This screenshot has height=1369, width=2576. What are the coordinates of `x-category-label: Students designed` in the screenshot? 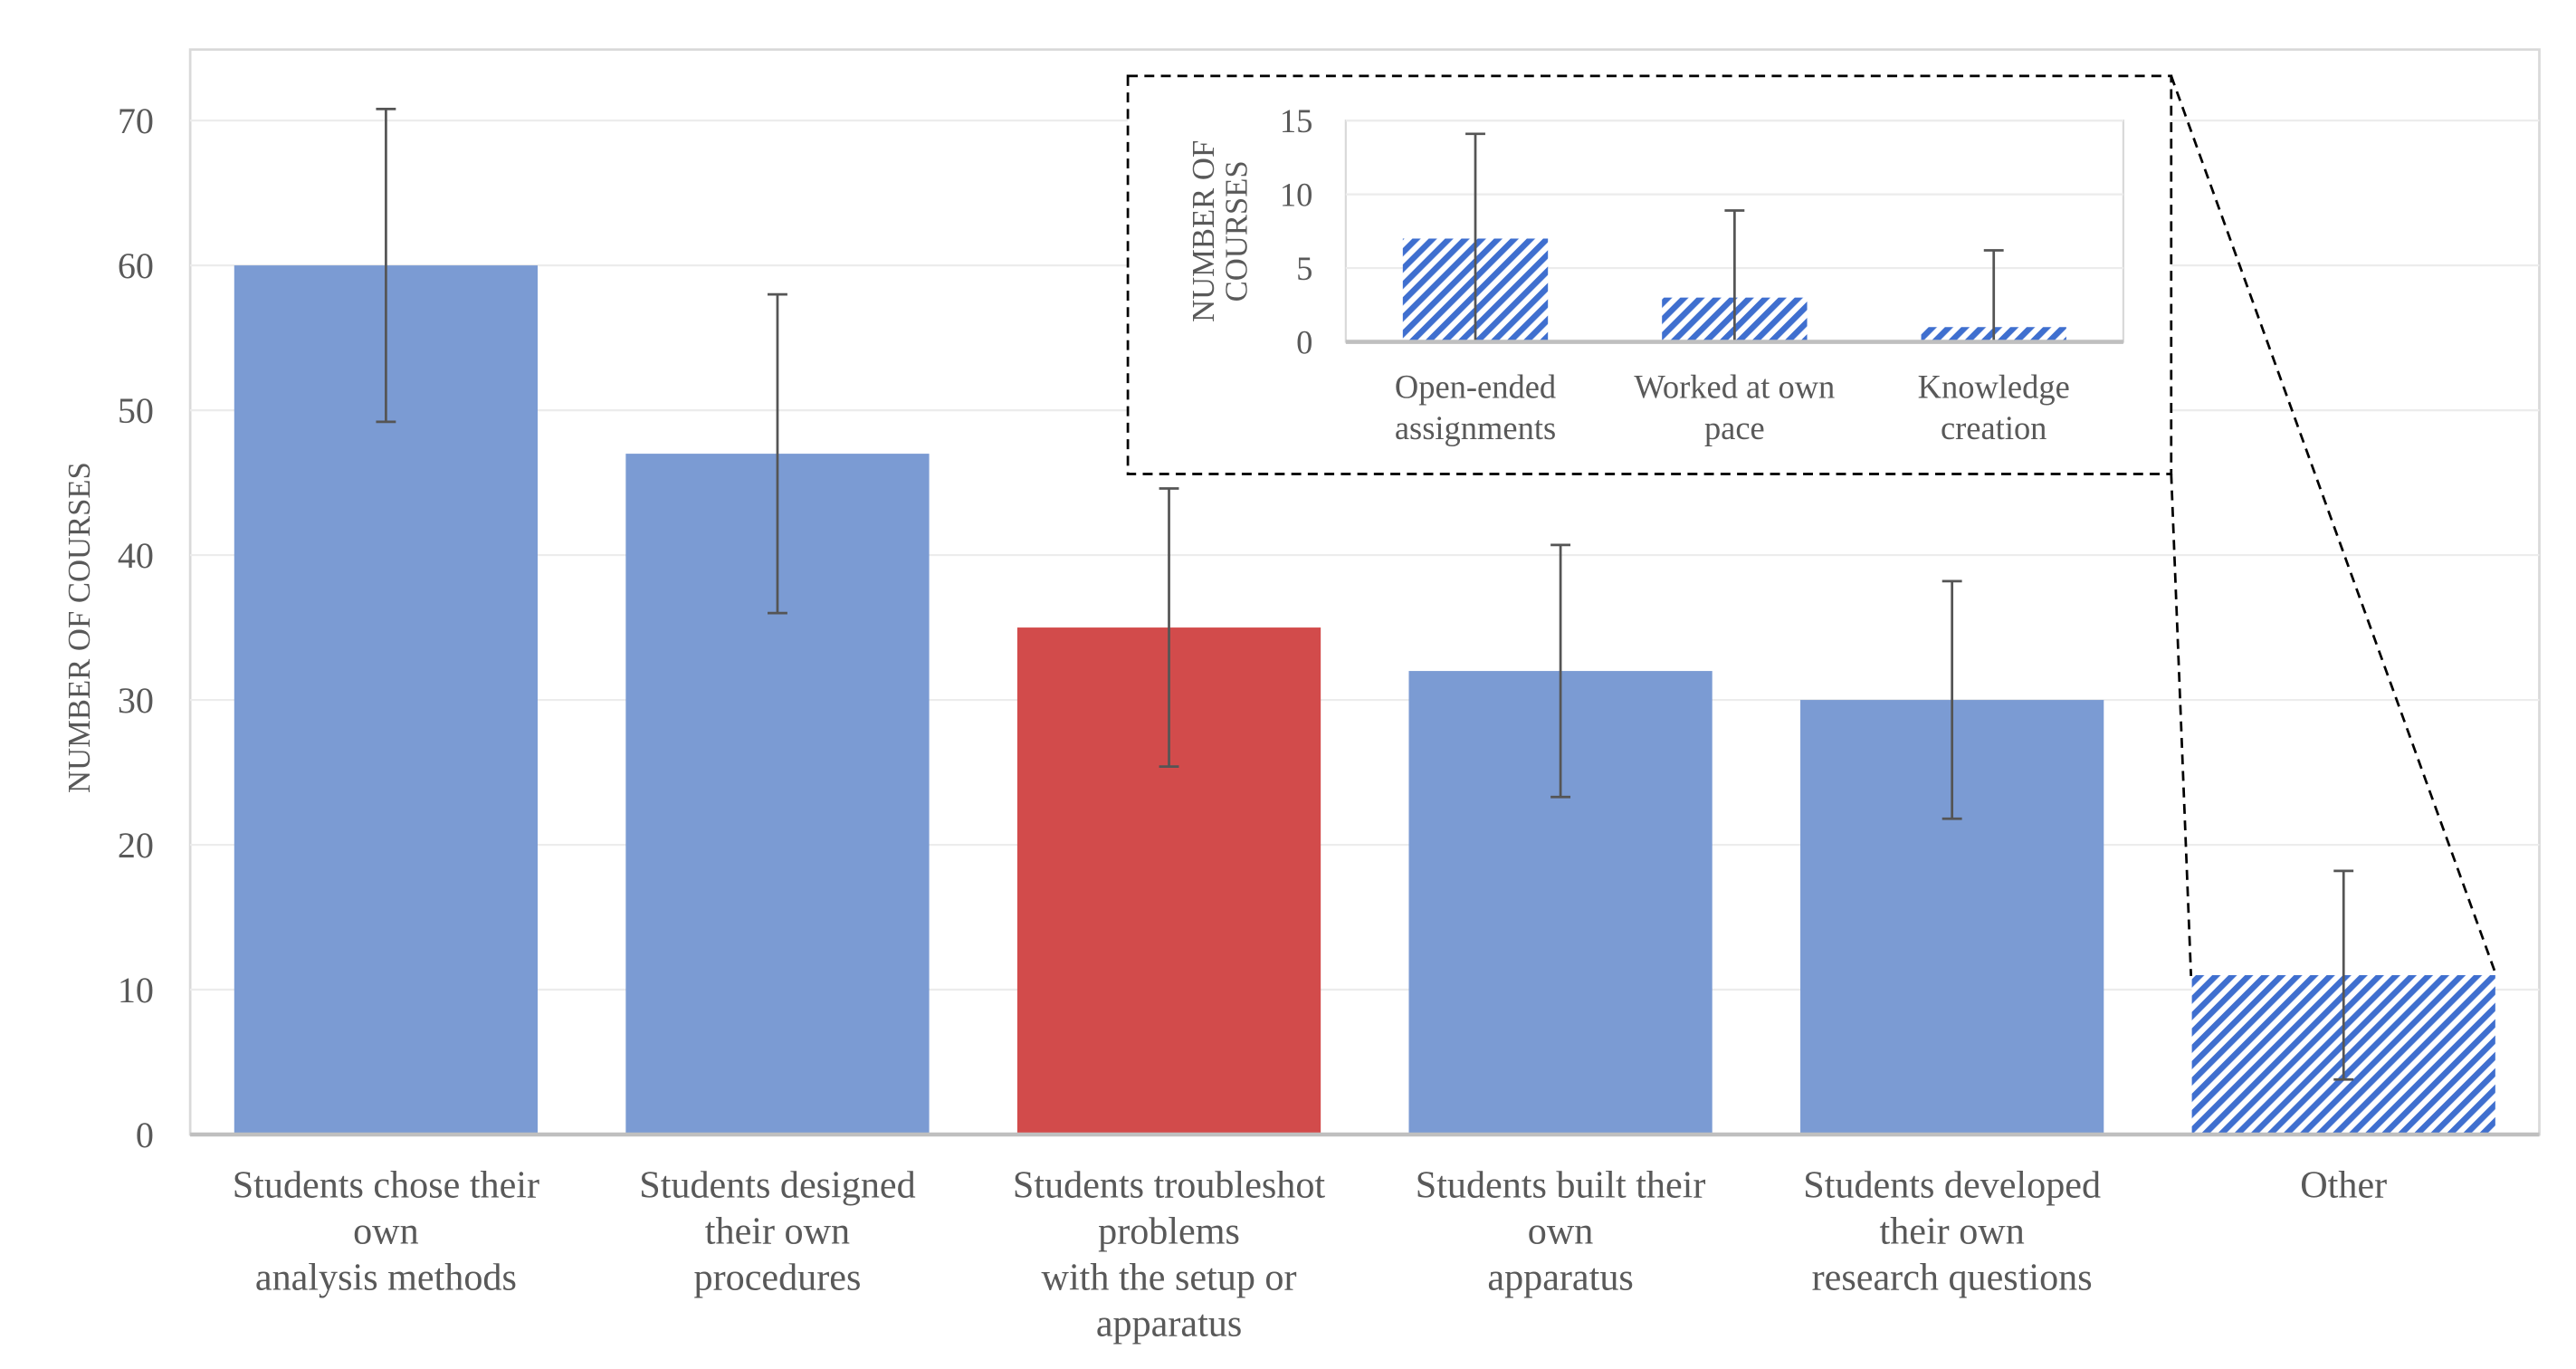 It's located at (777, 1184).